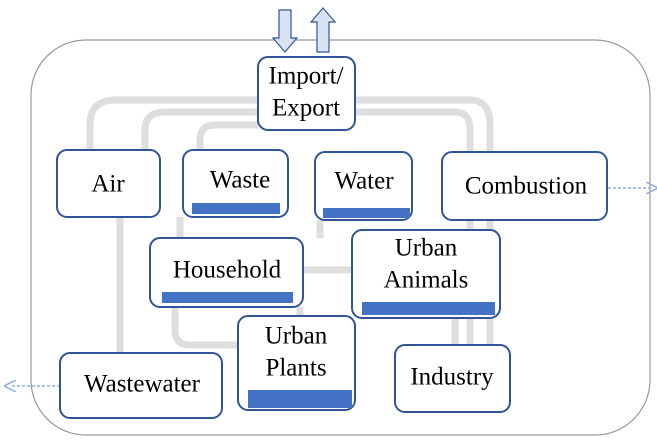 This screenshot has height=445, width=657. I want to click on import-arrow, so click(285, 31).